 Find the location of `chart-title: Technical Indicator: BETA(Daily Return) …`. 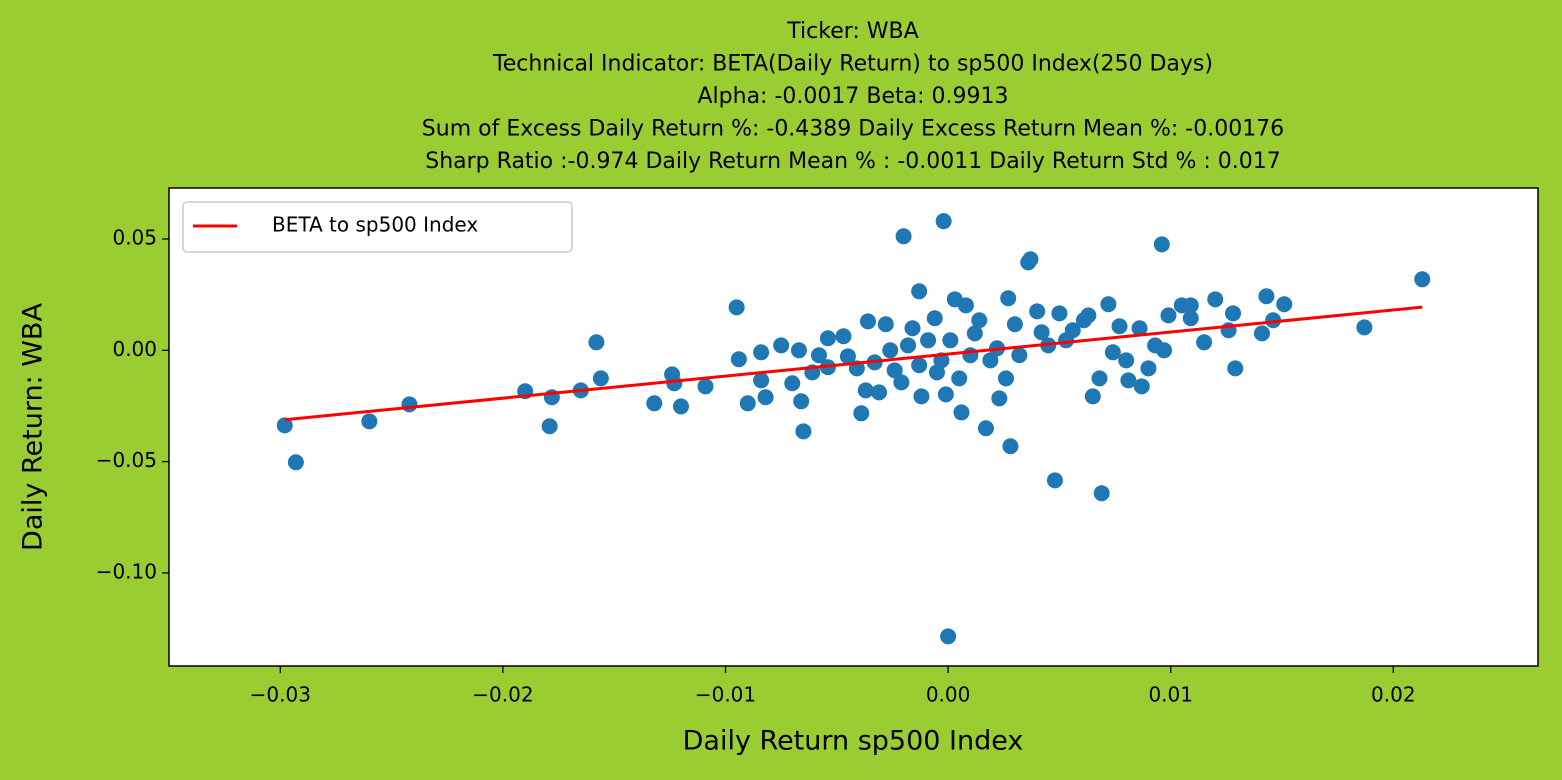

chart-title: Technical Indicator: BETA(Daily Return) … is located at coordinates (852, 64).